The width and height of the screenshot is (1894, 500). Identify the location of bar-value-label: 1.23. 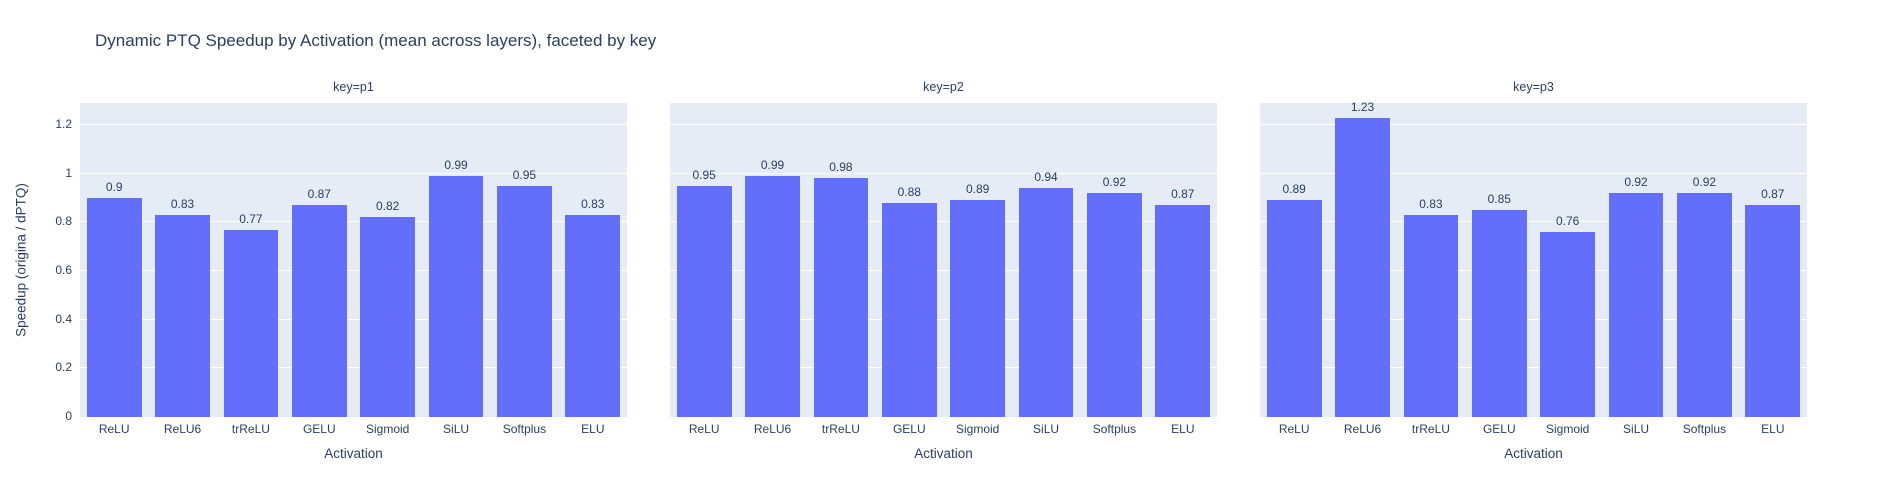
(1362, 106).